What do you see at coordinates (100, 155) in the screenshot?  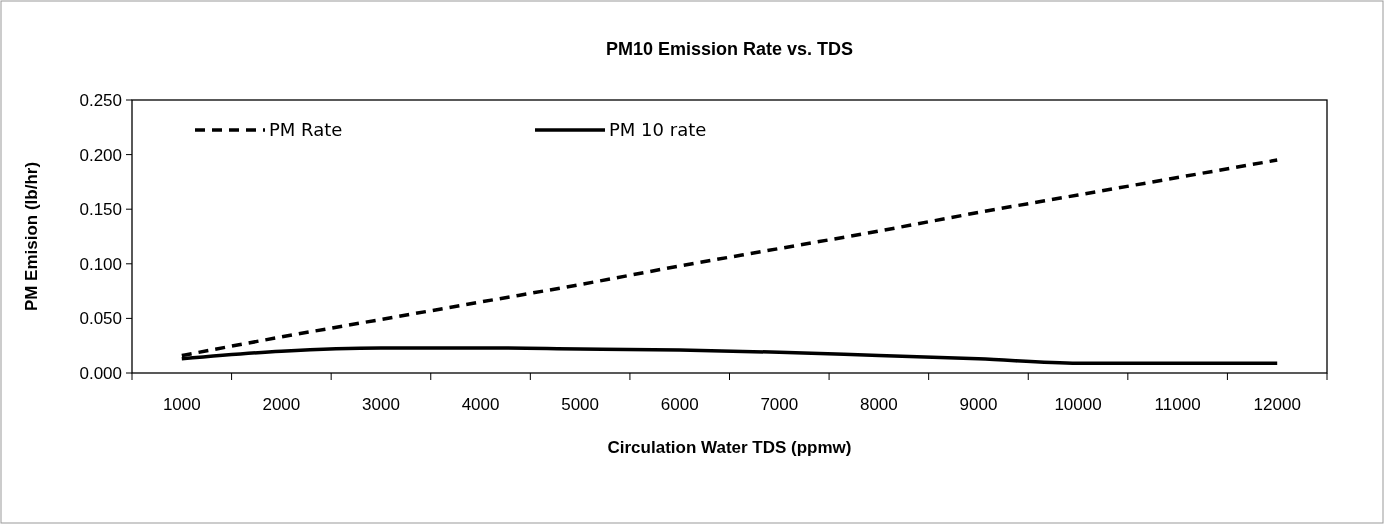 I see `y-tick-label: 0.200` at bounding box center [100, 155].